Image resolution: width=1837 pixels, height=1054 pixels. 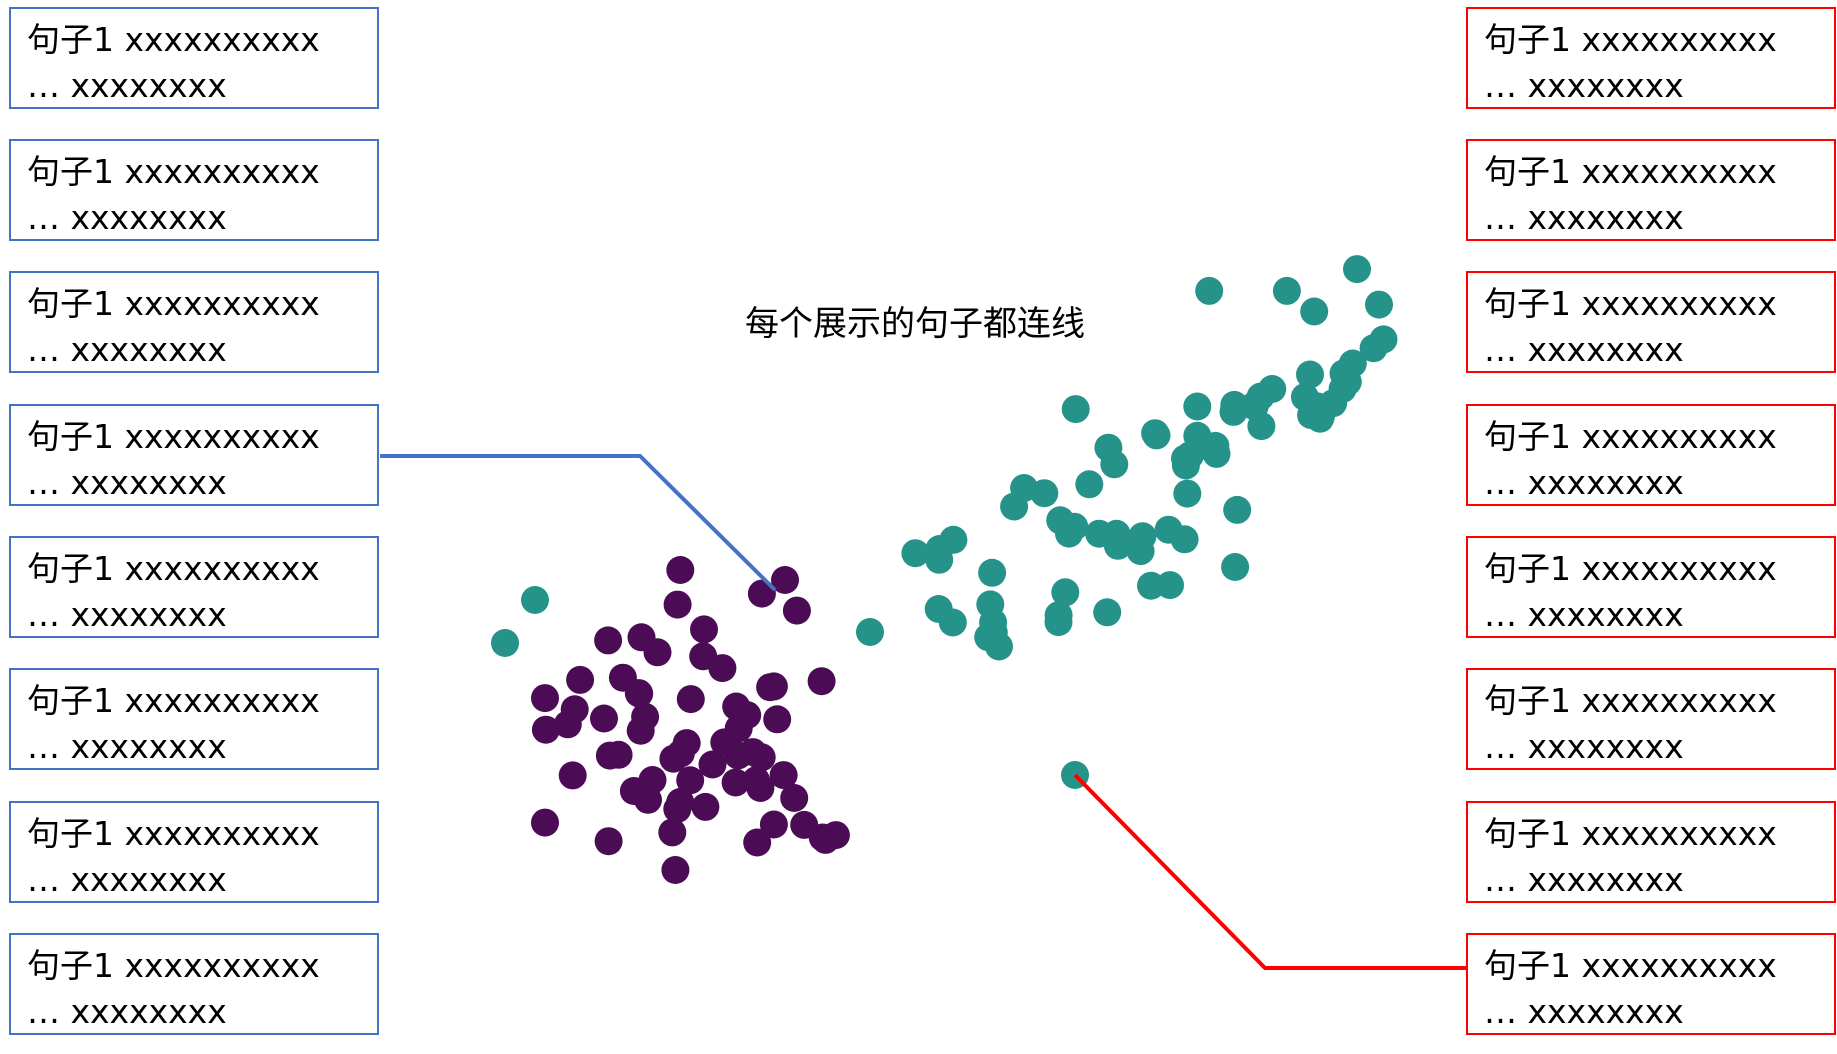 What do you see at coordinates (1270, 871) in the screenshot?
I see `red-connector-line` at bounding box center [1270, 871].